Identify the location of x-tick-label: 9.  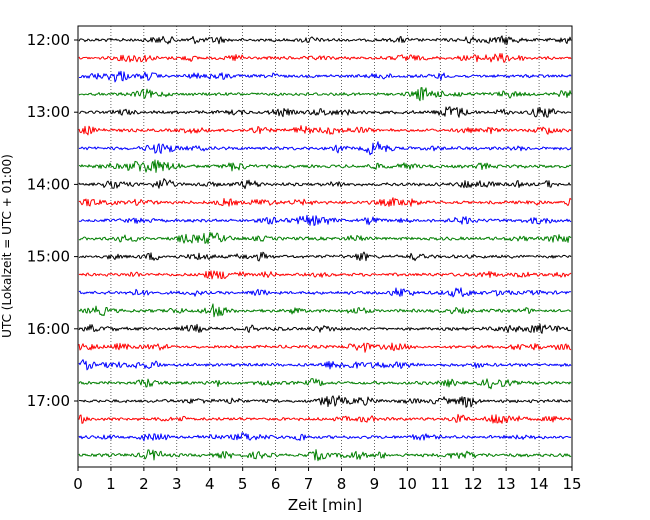
(375, 484).